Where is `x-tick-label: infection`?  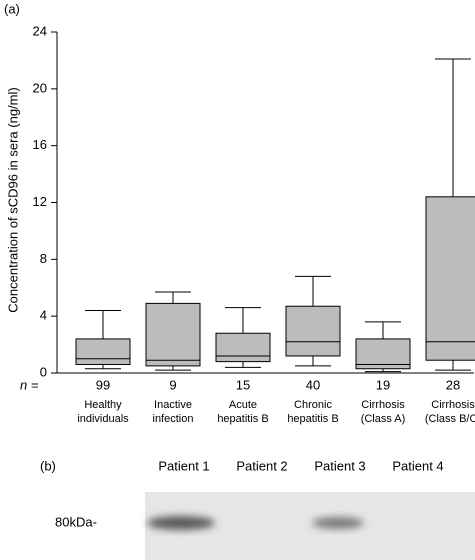
x-tick-label: infection is located at coordinates (173, 419).